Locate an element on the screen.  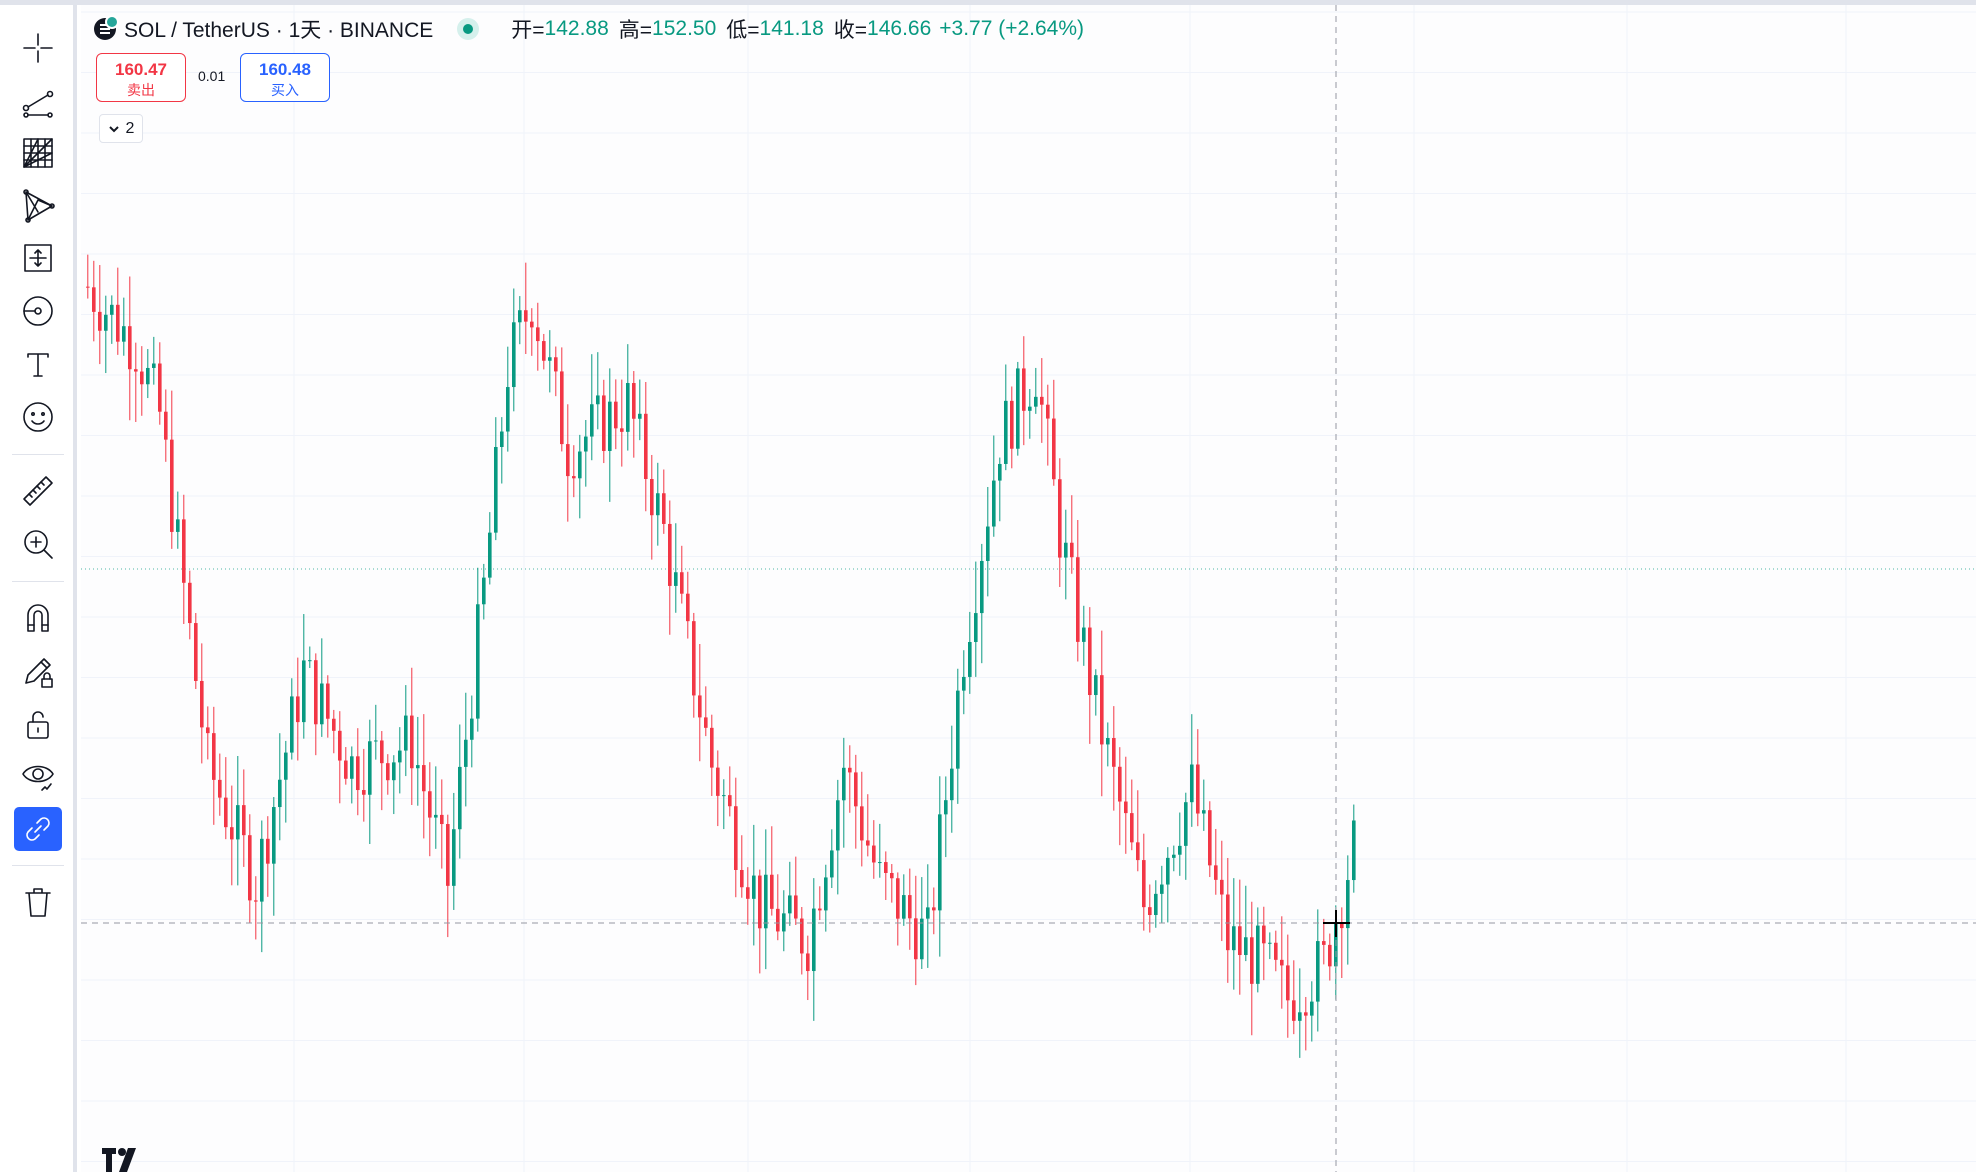
emoji-tool is located at coordinates (38, 417).